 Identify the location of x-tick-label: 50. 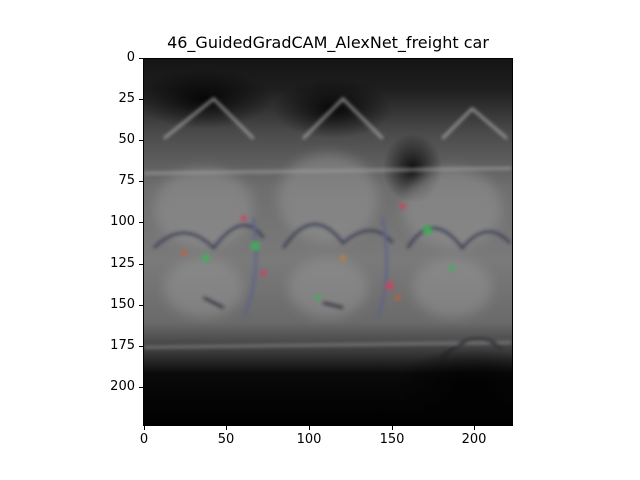
(226, 439).